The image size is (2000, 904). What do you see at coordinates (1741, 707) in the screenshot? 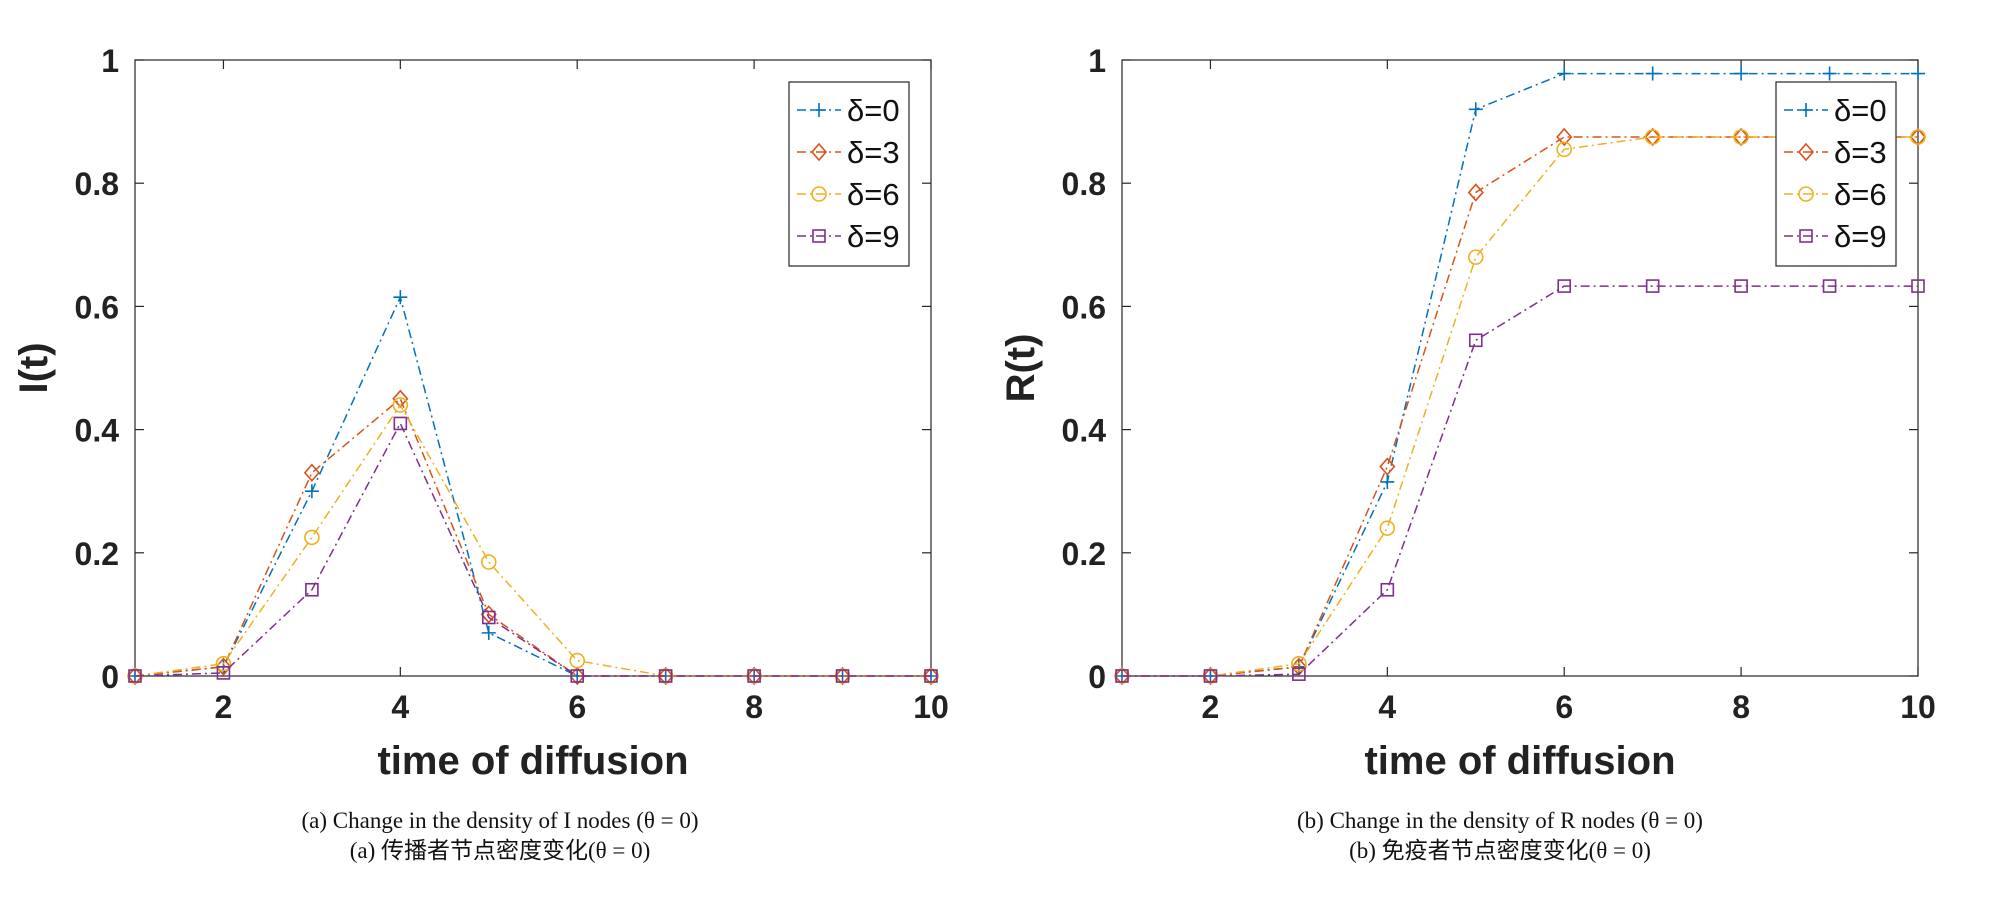
I see `chart-b-x-tick-label-3: 8` at bounding box center [1741, 707].